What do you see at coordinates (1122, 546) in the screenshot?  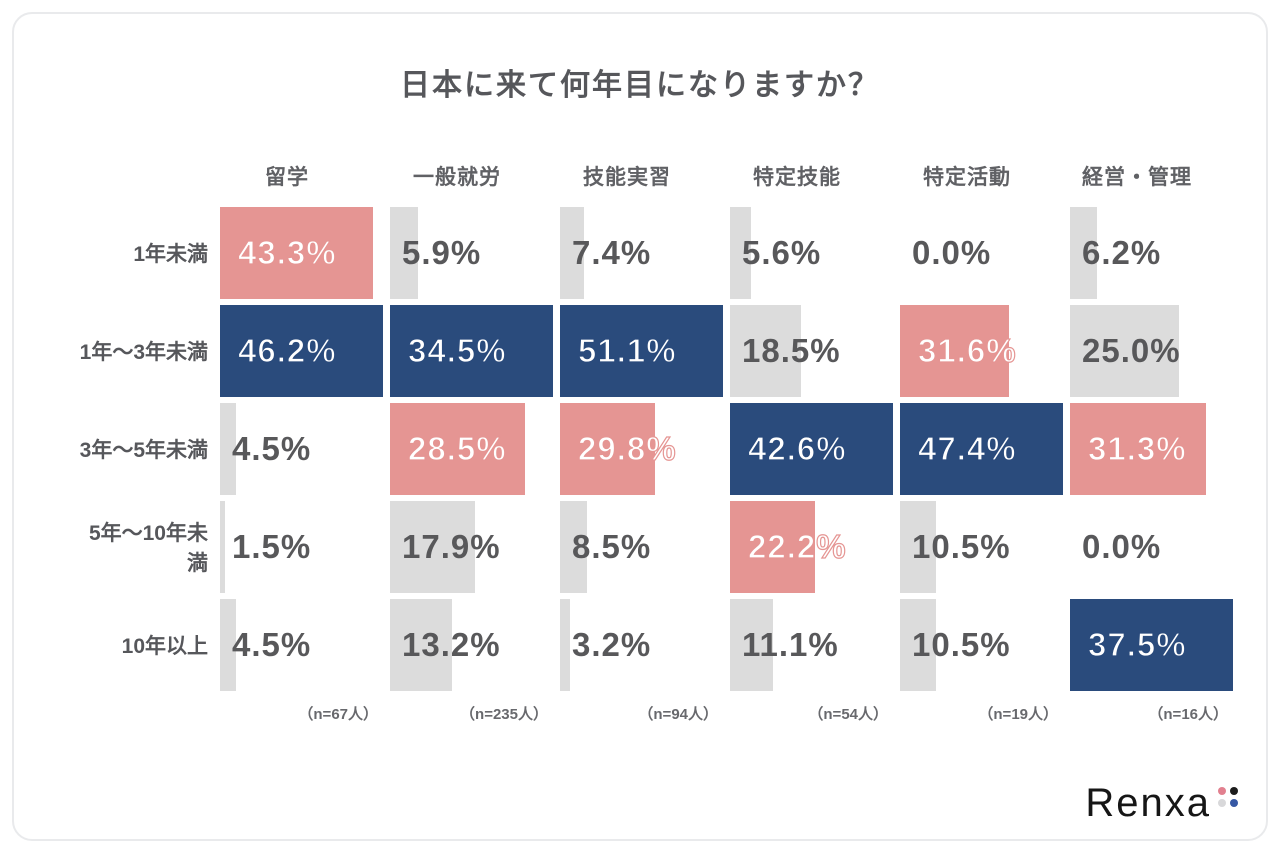 I see `value-label: 0.0%` at bounding box center [1122, 546].